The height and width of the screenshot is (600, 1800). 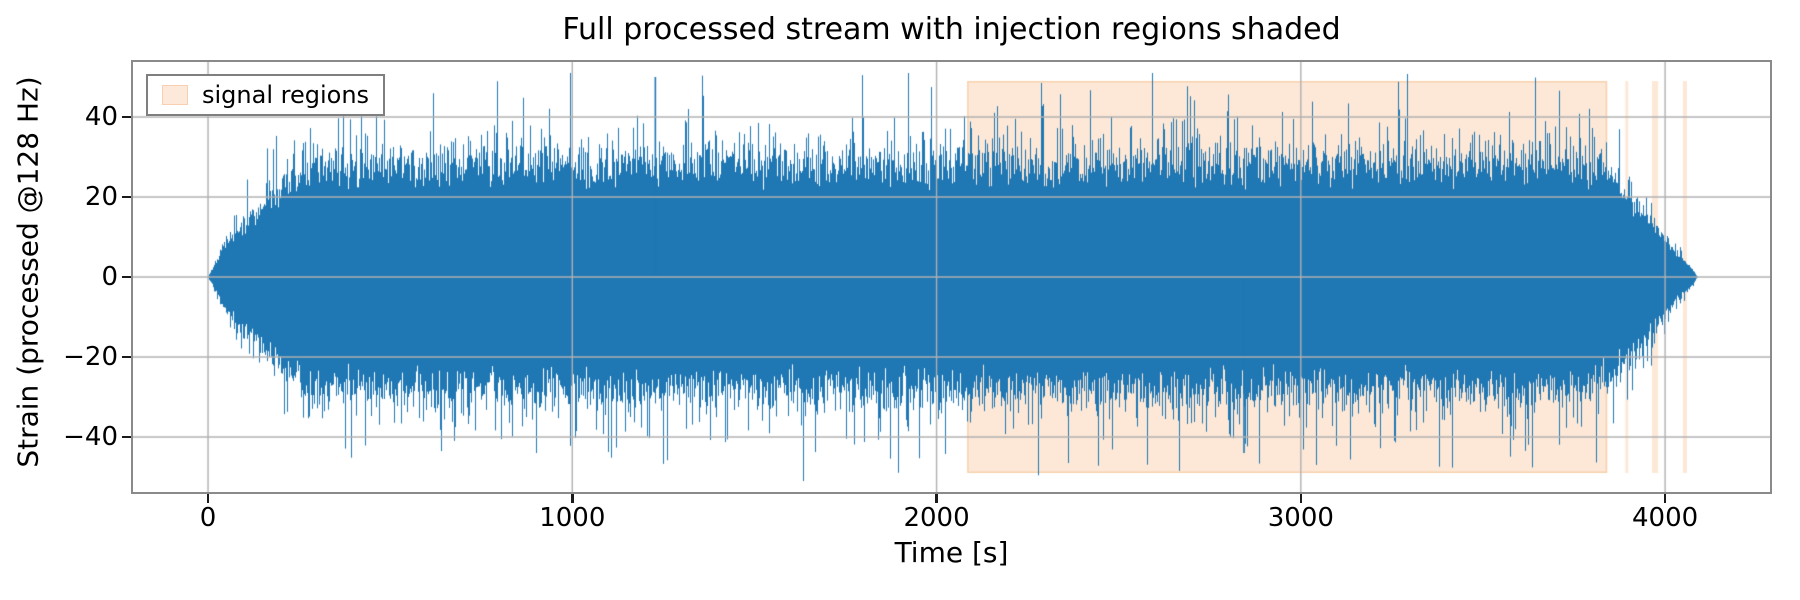 I want to click on y-tick-label: 0, so click(x=109, y=277).